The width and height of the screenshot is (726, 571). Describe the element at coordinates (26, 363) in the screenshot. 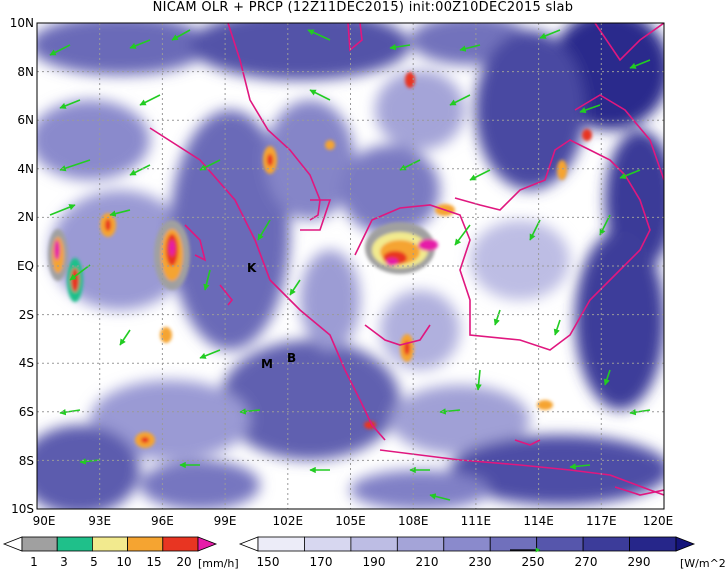

I see `lat-label: 4S` at that location.